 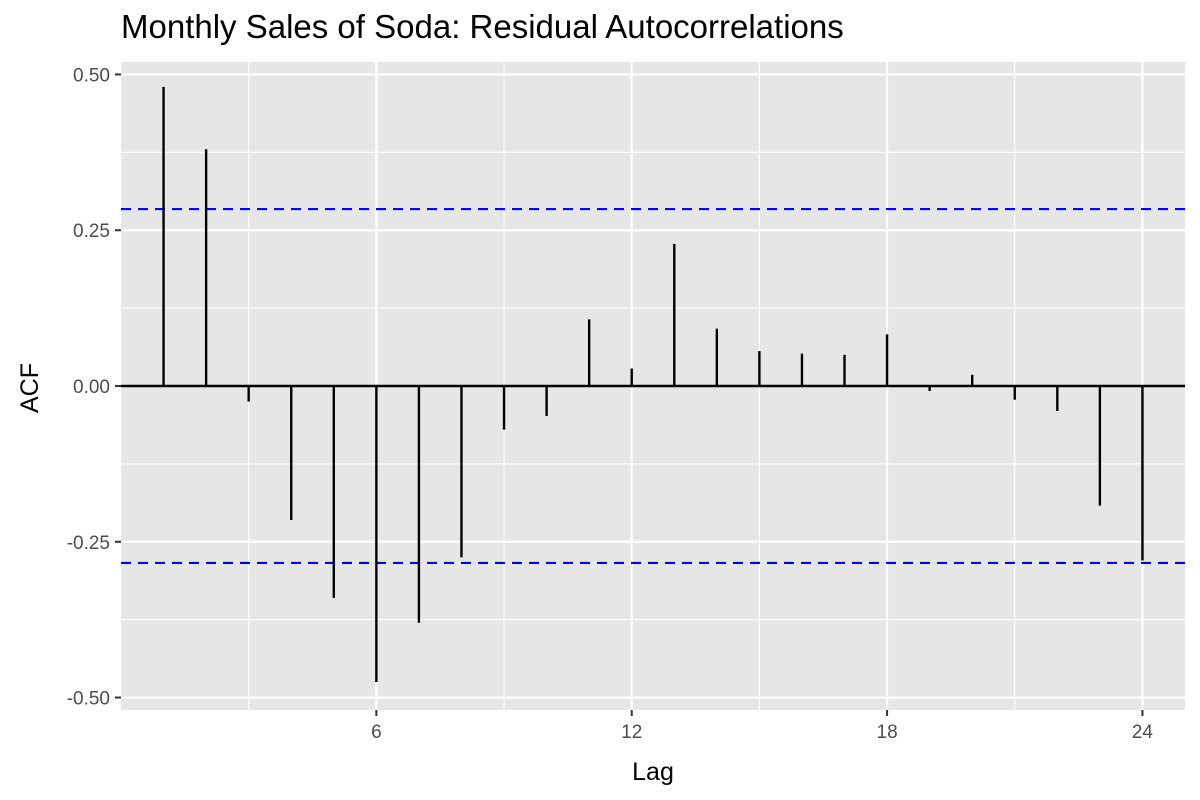 I want to click on y-tick-label: 0.50, so click(x=91, y=75).